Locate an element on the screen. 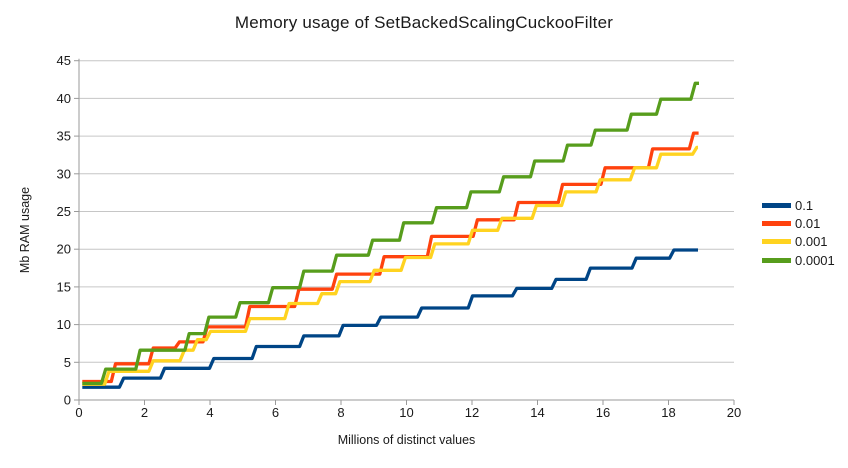 The height and width of the screenshot is (468, 848). y-tick-label-25: 25 is located at coordinates (64, 211).